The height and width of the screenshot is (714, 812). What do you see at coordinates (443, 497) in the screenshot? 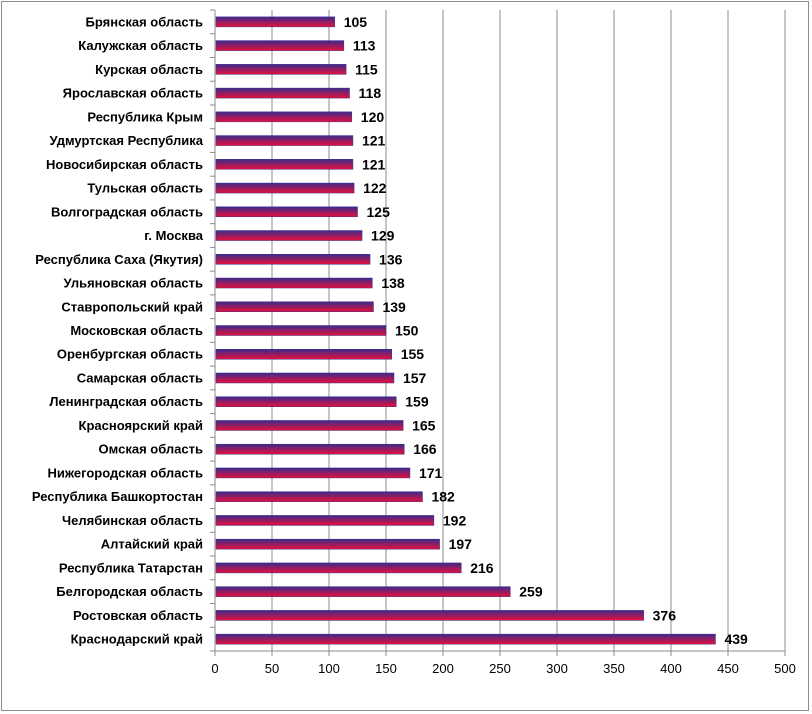
I see `value-label: 182` at bounding box center [443, 497].